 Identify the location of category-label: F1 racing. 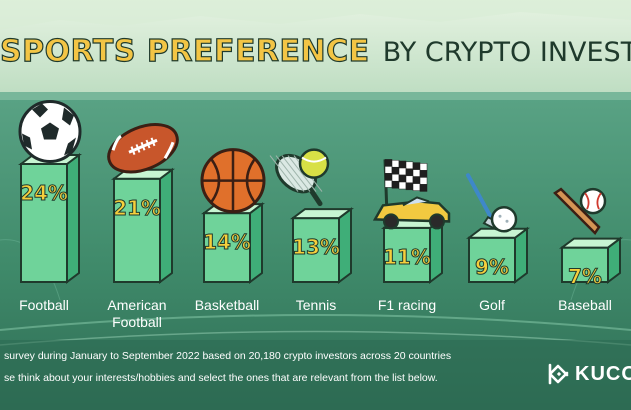
(407, 305).